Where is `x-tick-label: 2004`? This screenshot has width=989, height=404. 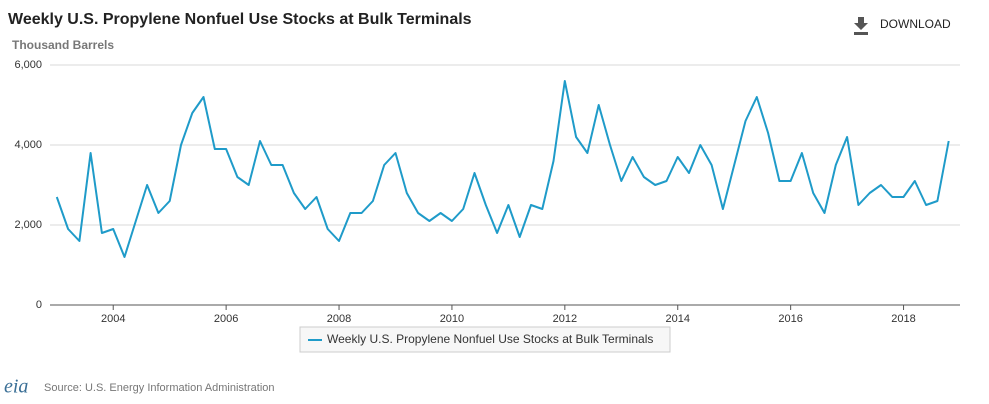 x-tick-label: 2004 is located at coordinates (113, 319).